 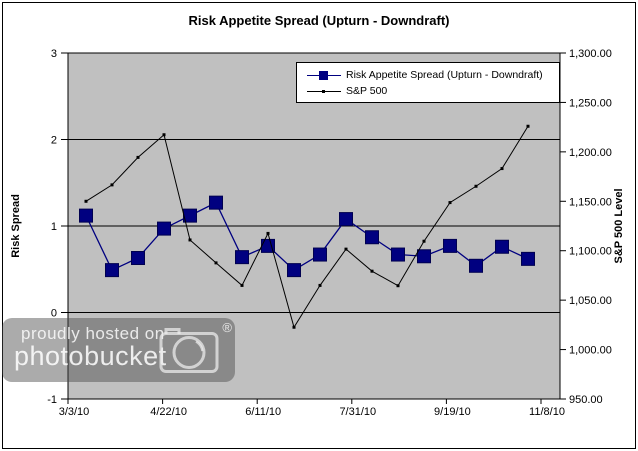 I want to click on right-tick-label: 1,050.00, so click(x=590, y=301).